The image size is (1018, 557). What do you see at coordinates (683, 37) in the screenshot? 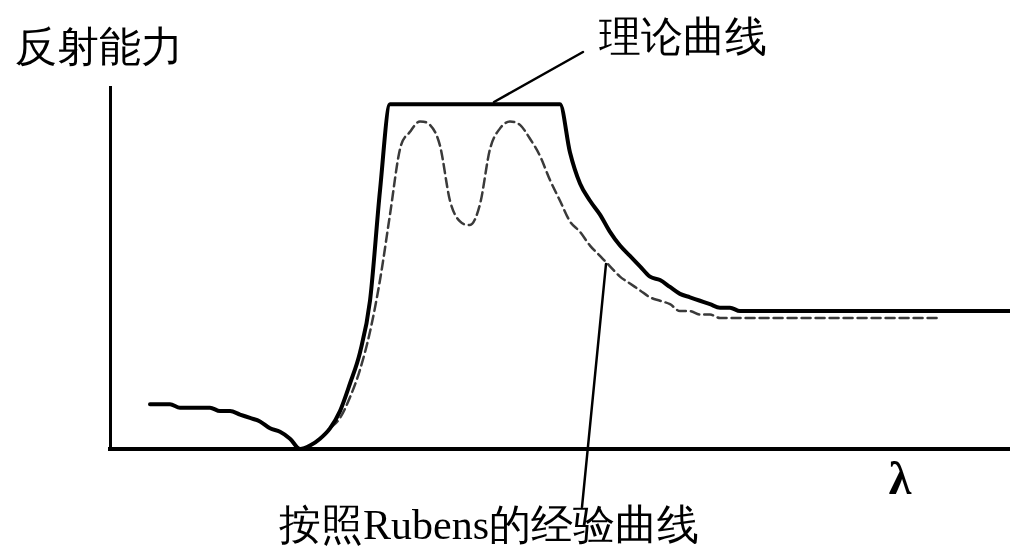
I see `series-label: 理论曲线` at bounding box center [683, 37].